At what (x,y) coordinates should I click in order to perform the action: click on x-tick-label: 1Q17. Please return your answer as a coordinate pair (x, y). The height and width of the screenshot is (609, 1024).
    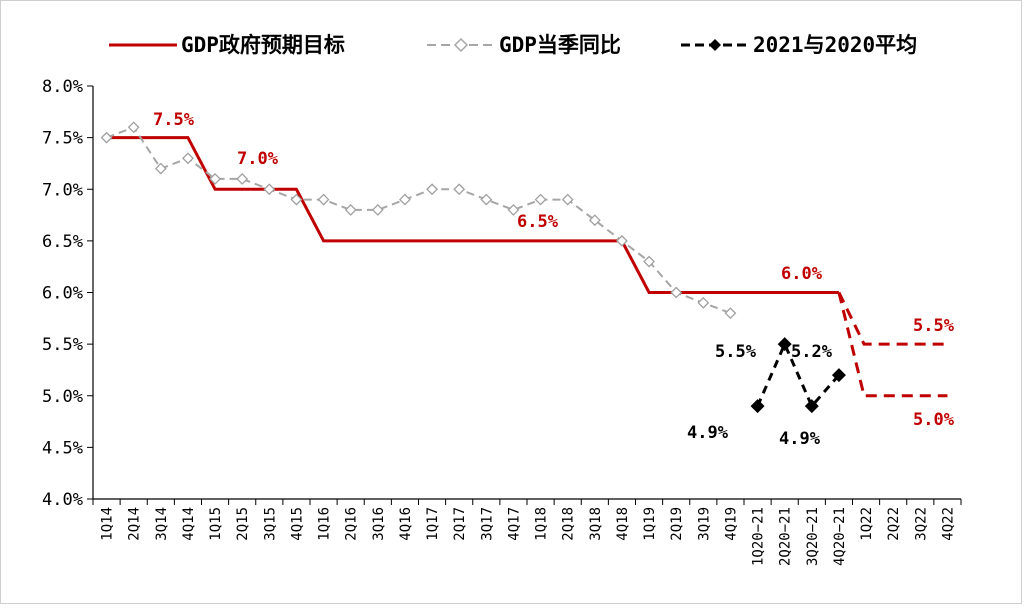
    Looking at the image, I should click on (433, 524).